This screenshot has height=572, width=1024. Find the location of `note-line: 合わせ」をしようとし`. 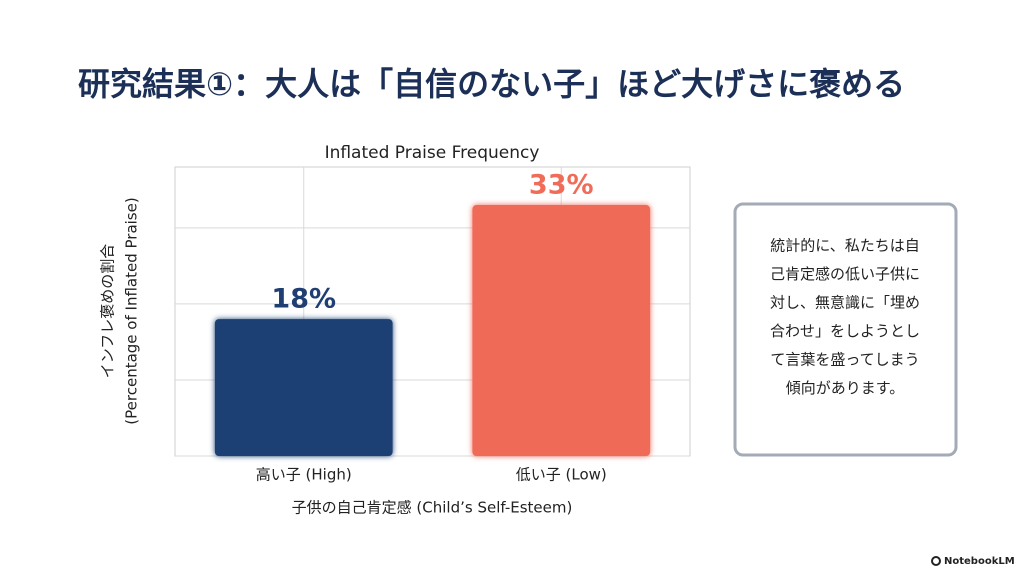

note-line: 合わせ」をしようとし is located at coordinates (845, 331).